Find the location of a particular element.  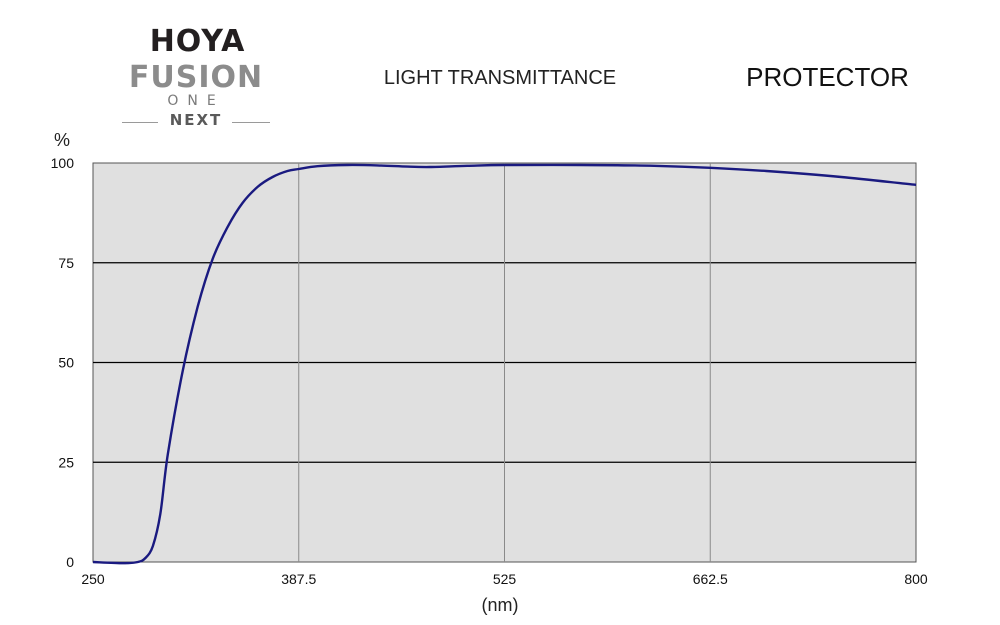

y-tick-label: 50 is located at coordinates (66, 363).